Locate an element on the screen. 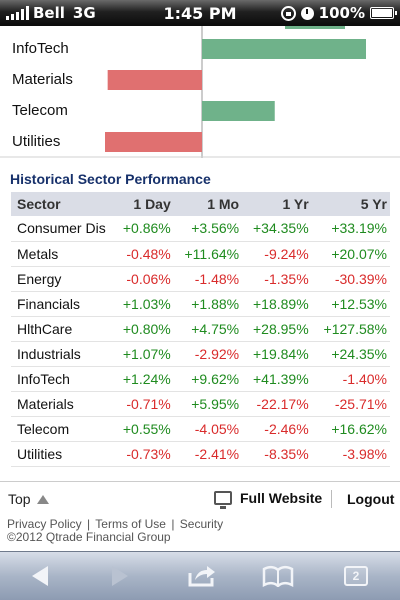 This screenshot has height=600, width=400. value-cell: +33.19% is located at coordinates (350, 229).